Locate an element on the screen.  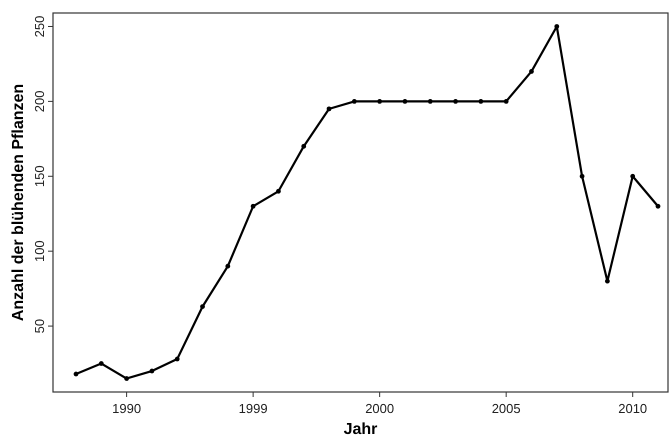
y-tick-label: 250 is located at coordinates (39, 27).